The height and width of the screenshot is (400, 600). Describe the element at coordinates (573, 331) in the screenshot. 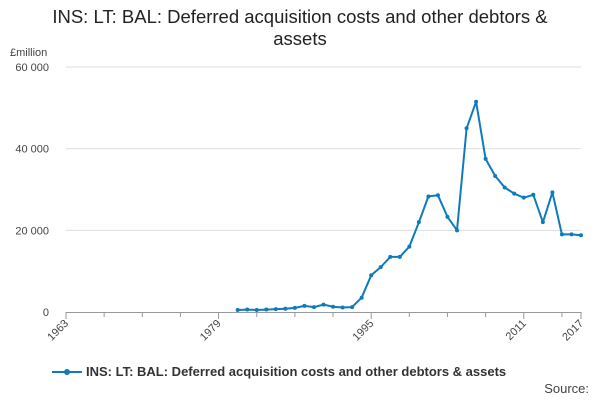

I see `x-tick-label: 2017` at that location.